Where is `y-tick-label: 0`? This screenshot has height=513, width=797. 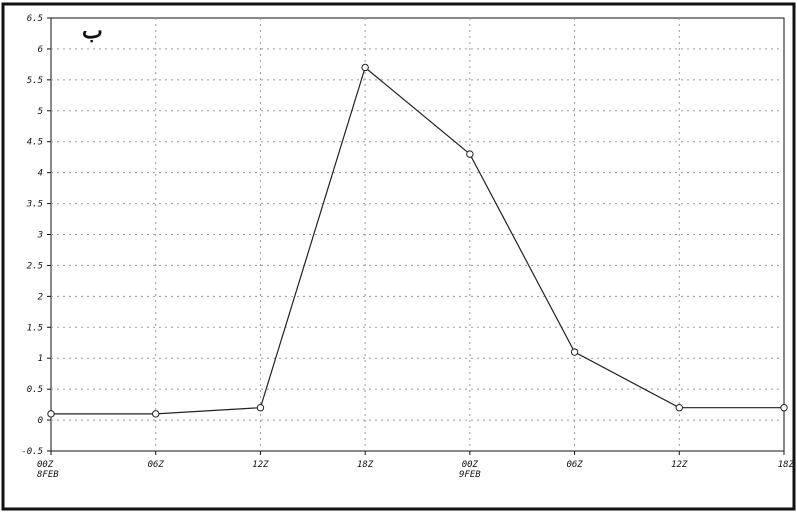
y-tick-label: 0 is located at coordinates (40, 421).